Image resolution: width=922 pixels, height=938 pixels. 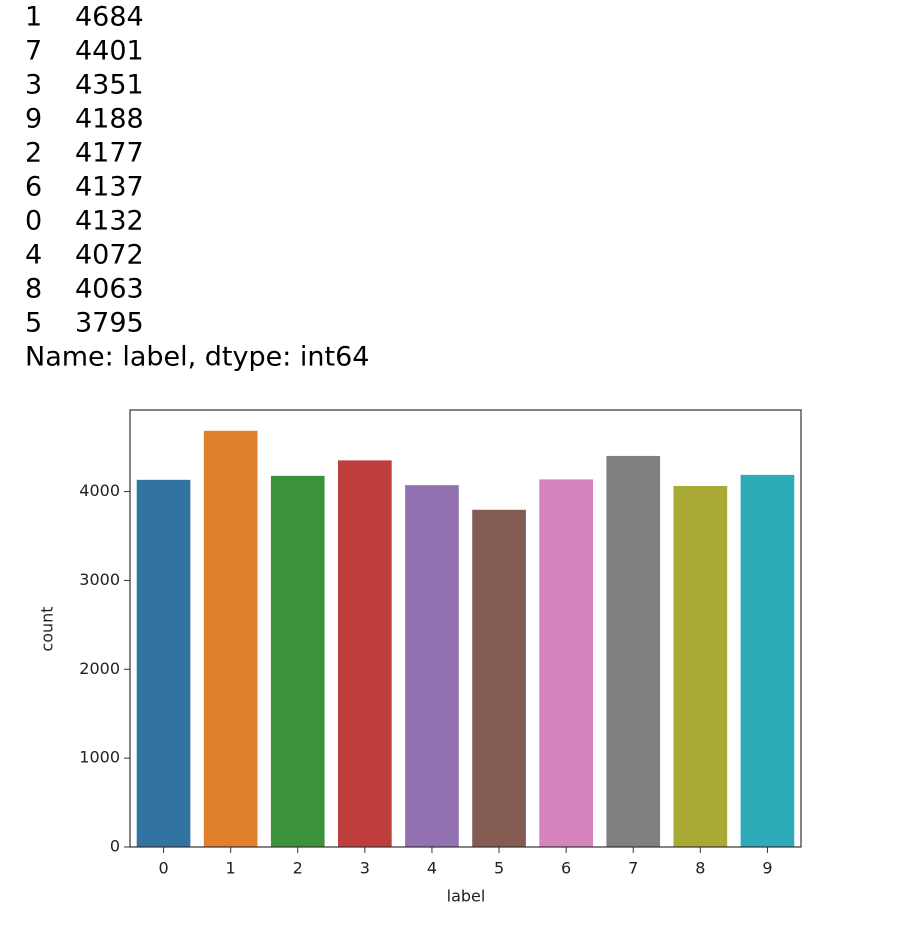 What do you see at coordinates (633, 868) in the screenshot?
I see `x-tick-label: 7` at bounding box center [633, 868].